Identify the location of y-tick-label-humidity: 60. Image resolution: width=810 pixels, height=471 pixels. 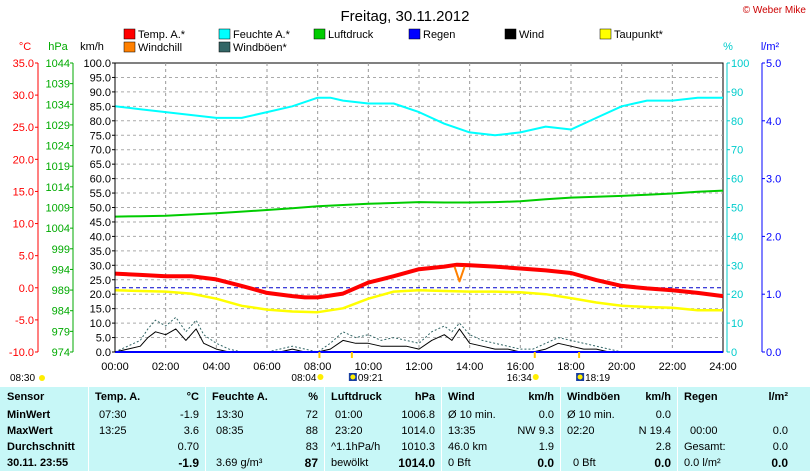
(737, 180).